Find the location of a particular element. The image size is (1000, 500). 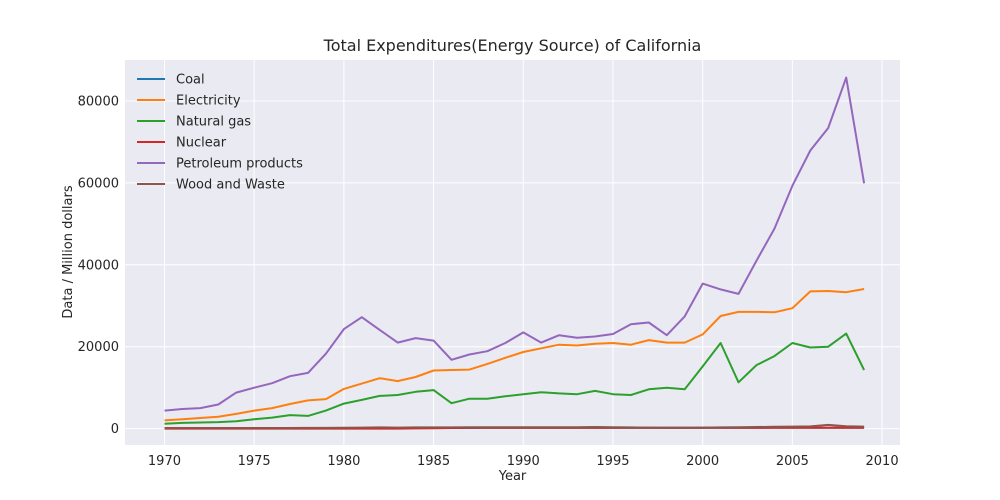

y-tick-label: 40000 is located at coordinates (98, 265).